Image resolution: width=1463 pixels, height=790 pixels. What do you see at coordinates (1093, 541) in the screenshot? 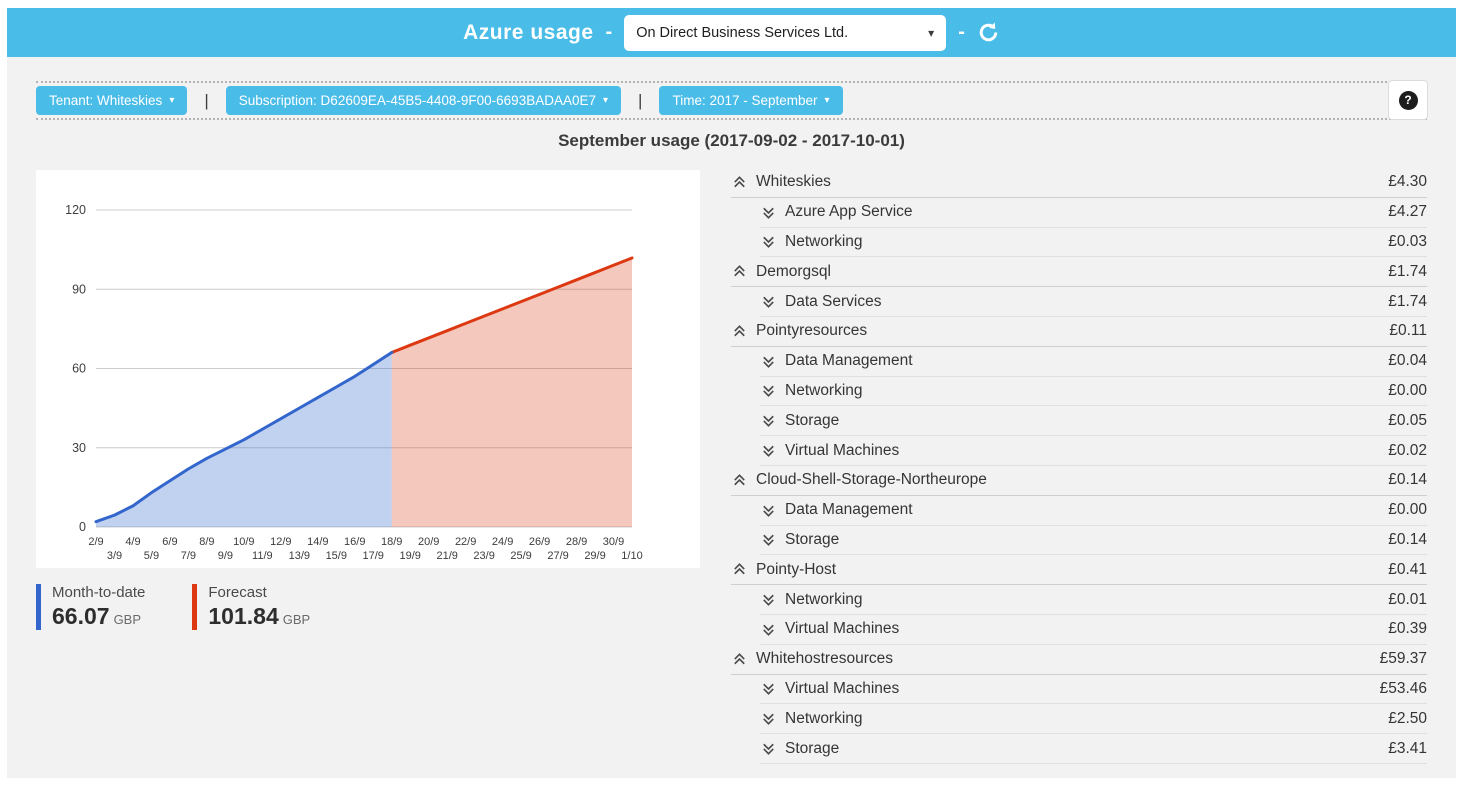
I see `usage-service-row: Storage £0.14` at bounding box center [1093, 541].